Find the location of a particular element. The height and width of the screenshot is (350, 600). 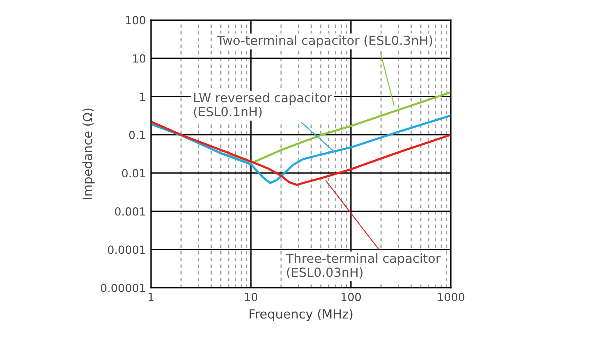

x-tick-label: 10 is located at coordinates (251, 297).